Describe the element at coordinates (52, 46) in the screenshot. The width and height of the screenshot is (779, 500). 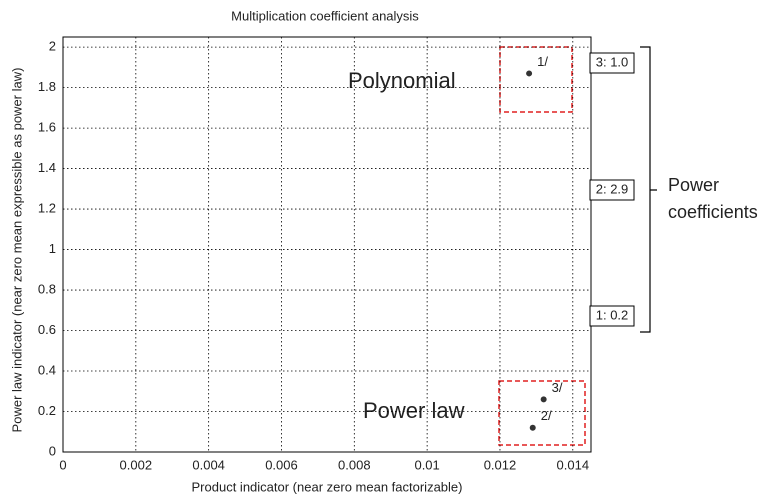
I see `y-tick-label: 2` at that location.